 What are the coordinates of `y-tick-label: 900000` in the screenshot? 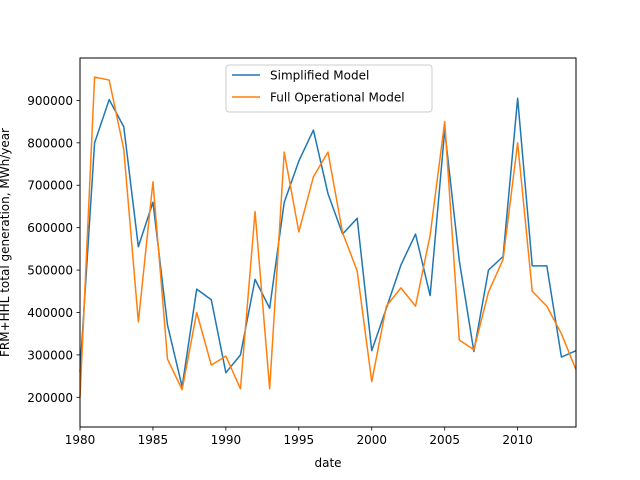 It's located at (50, 101).